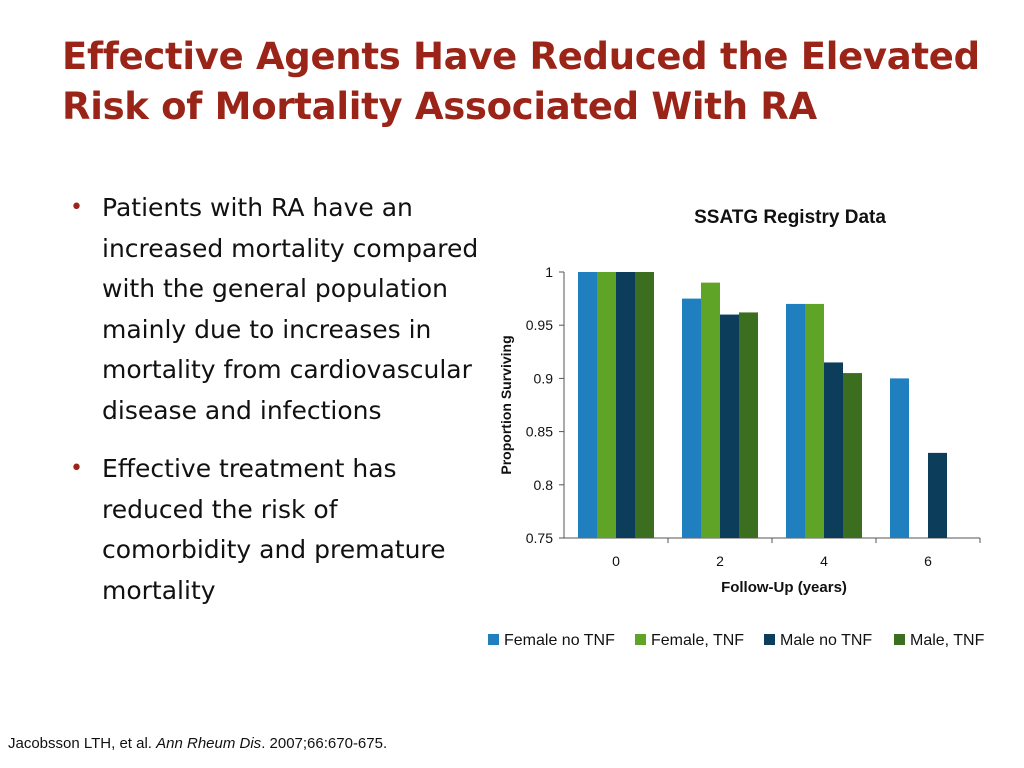  Describe the element at coordinates (947, 640) in the screenshot. I see `legend-label: Male, TNF` at that location.